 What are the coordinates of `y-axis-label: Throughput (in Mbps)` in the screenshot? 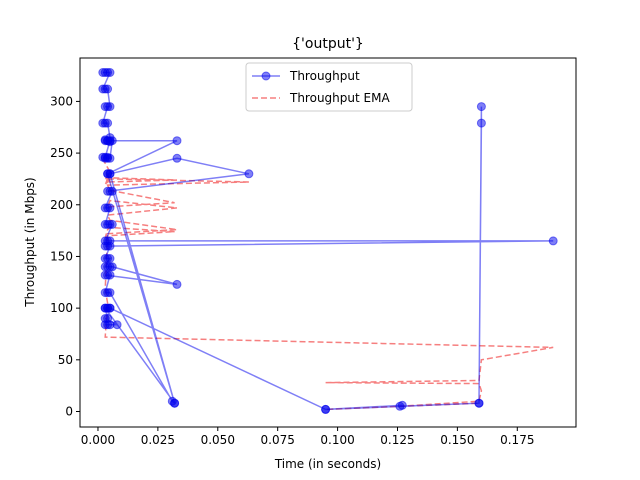 It's located at (30, 242).